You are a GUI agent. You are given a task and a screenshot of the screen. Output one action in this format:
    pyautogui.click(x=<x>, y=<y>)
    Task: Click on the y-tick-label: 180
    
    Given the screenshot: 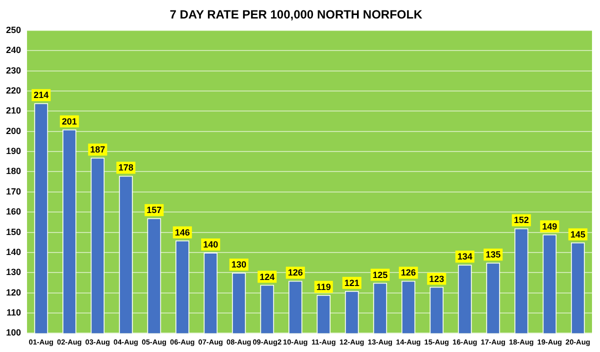 What is the action you would take?
    pyautogui.click(x=14, y=171)
    